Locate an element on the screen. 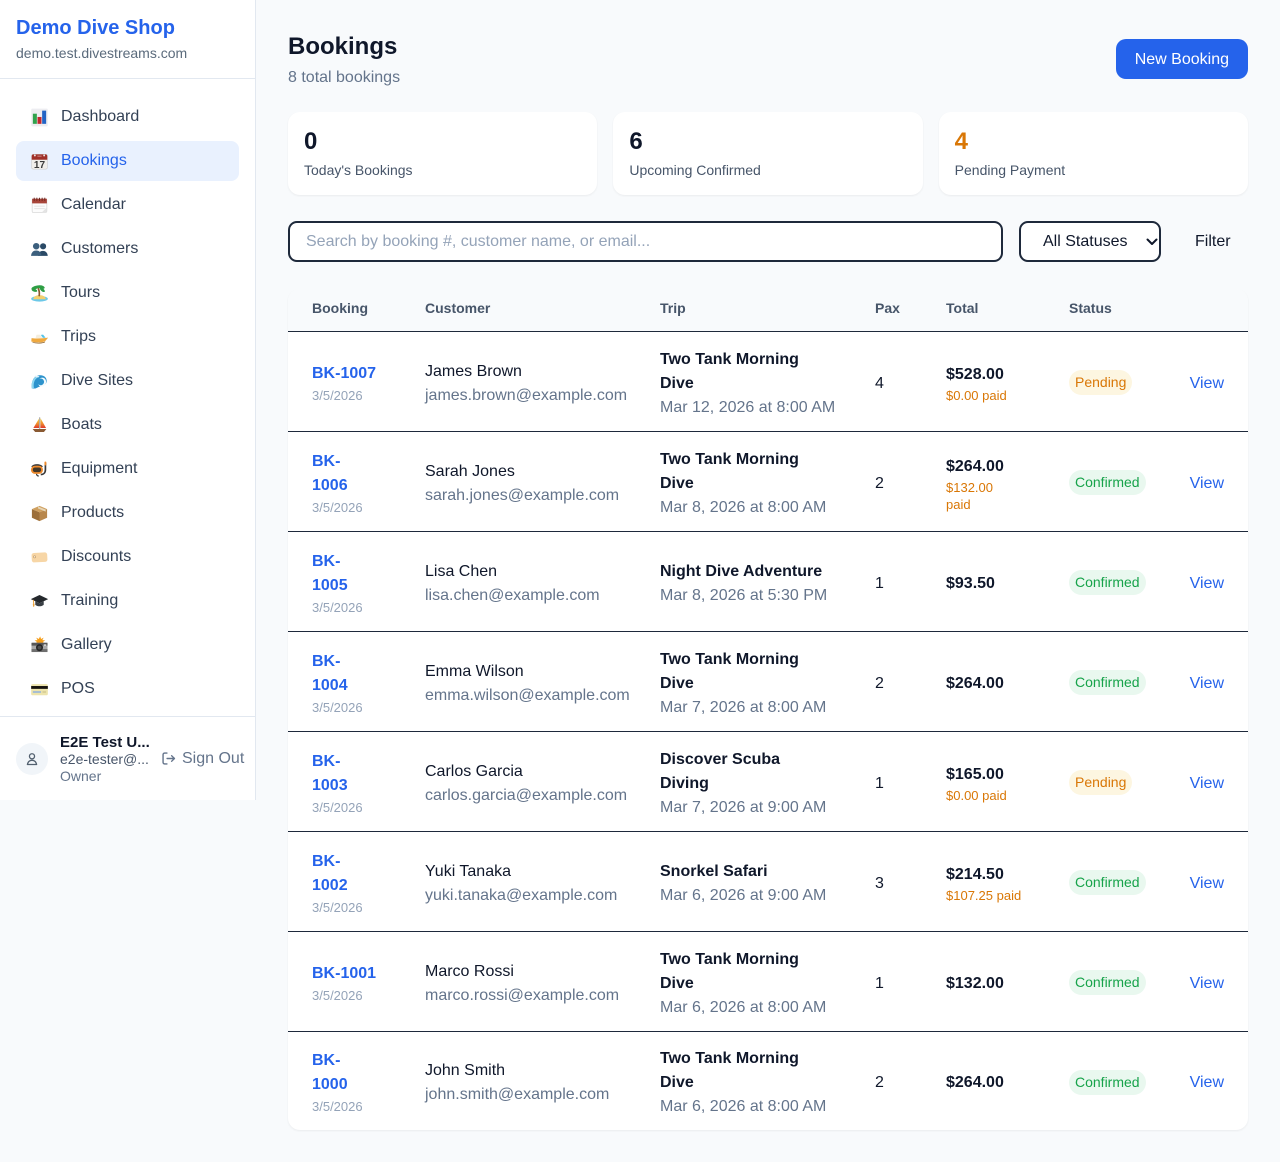 The height and width of the screenshot is (1162, 1280). svg-text: 17 is located at coordinates (40, 164).